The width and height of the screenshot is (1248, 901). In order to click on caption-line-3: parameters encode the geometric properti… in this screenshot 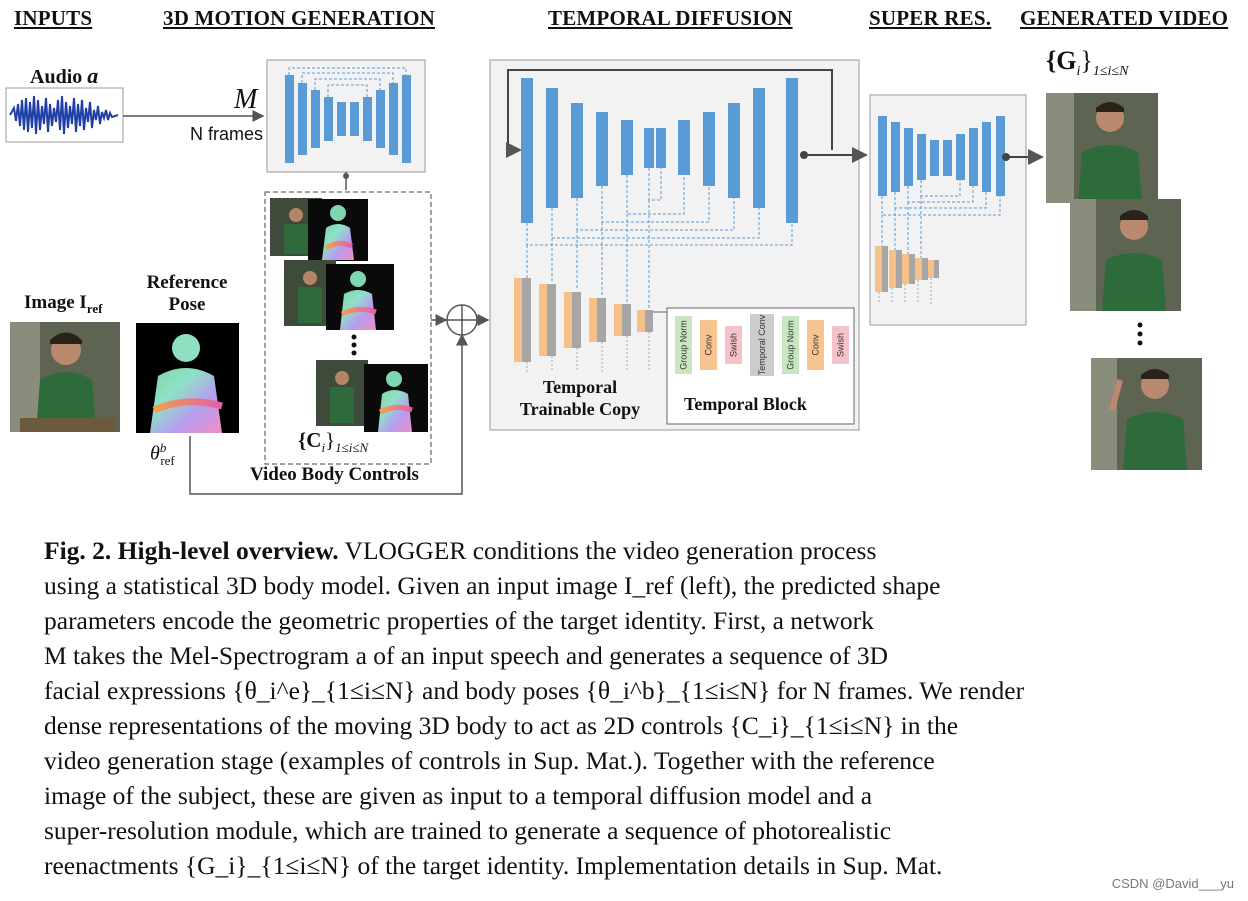, I will do `click(459, 620)`.